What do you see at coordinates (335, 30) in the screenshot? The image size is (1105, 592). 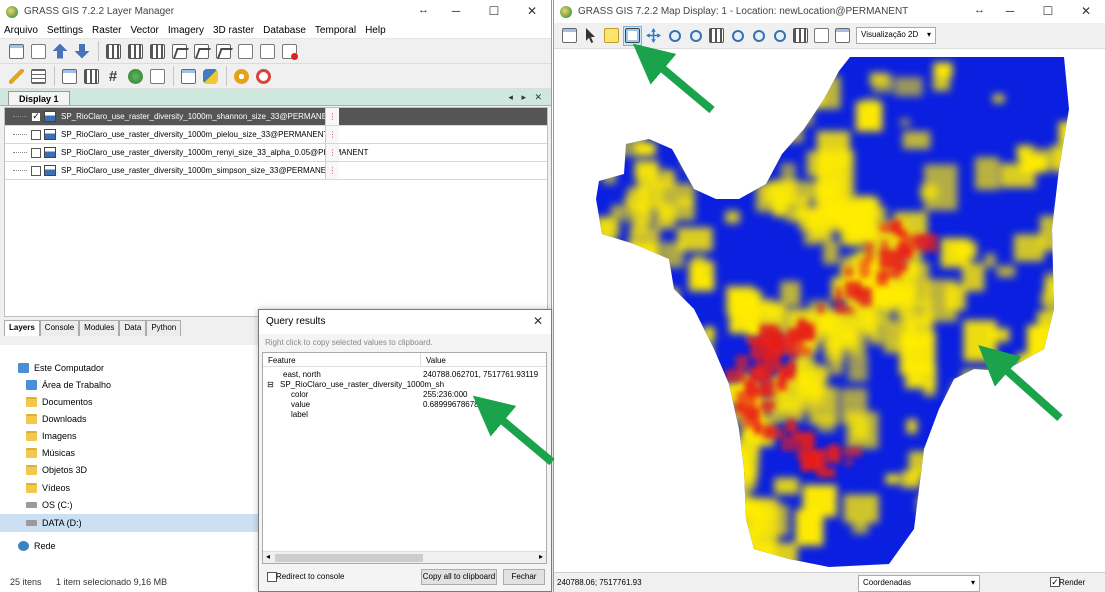 I see `menu-temporal: Temporal` at bounding box center [335, 30].